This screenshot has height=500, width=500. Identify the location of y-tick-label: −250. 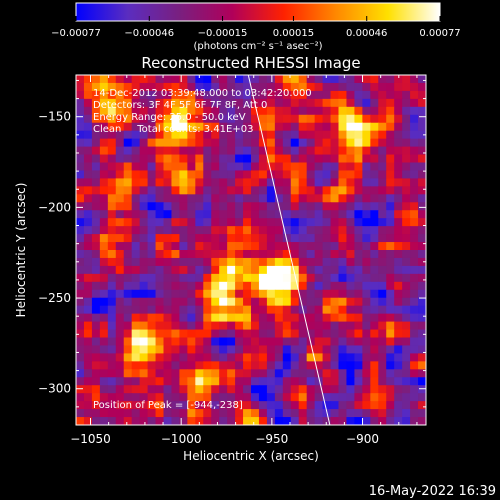
(54, 298).